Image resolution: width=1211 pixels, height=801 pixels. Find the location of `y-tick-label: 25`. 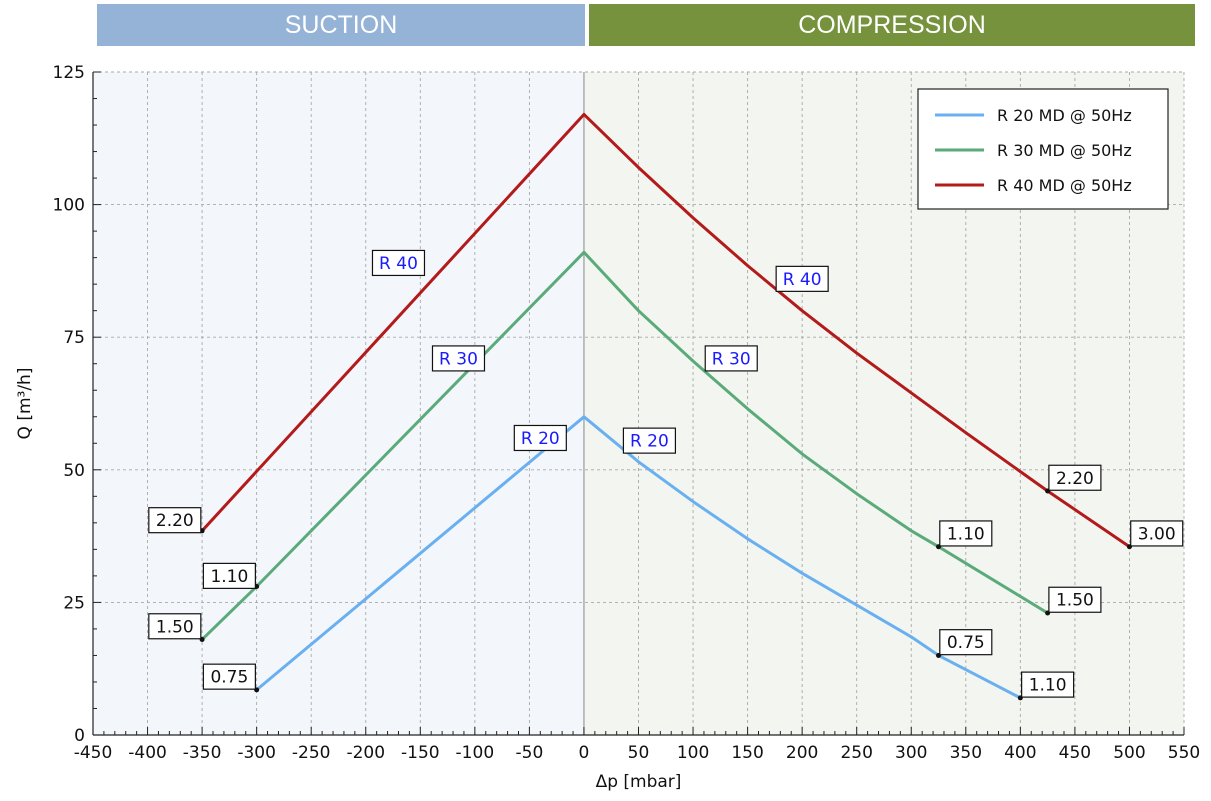

y-tick-label: 25 is located at coordinates (74, 603).